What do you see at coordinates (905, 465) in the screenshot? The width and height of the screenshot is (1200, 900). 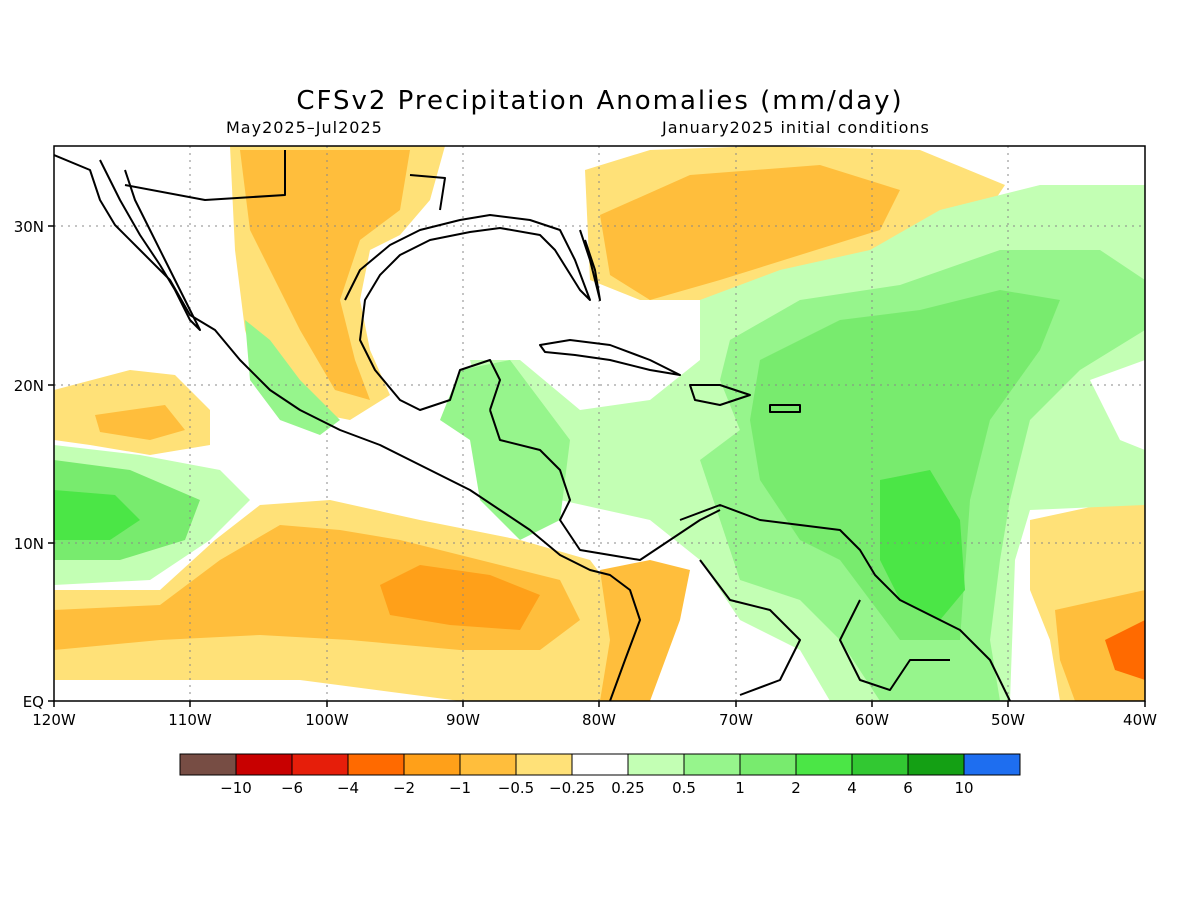 I see `wet-anomaly-caribbean-atlantic-core` at bounding box center [905, 465].